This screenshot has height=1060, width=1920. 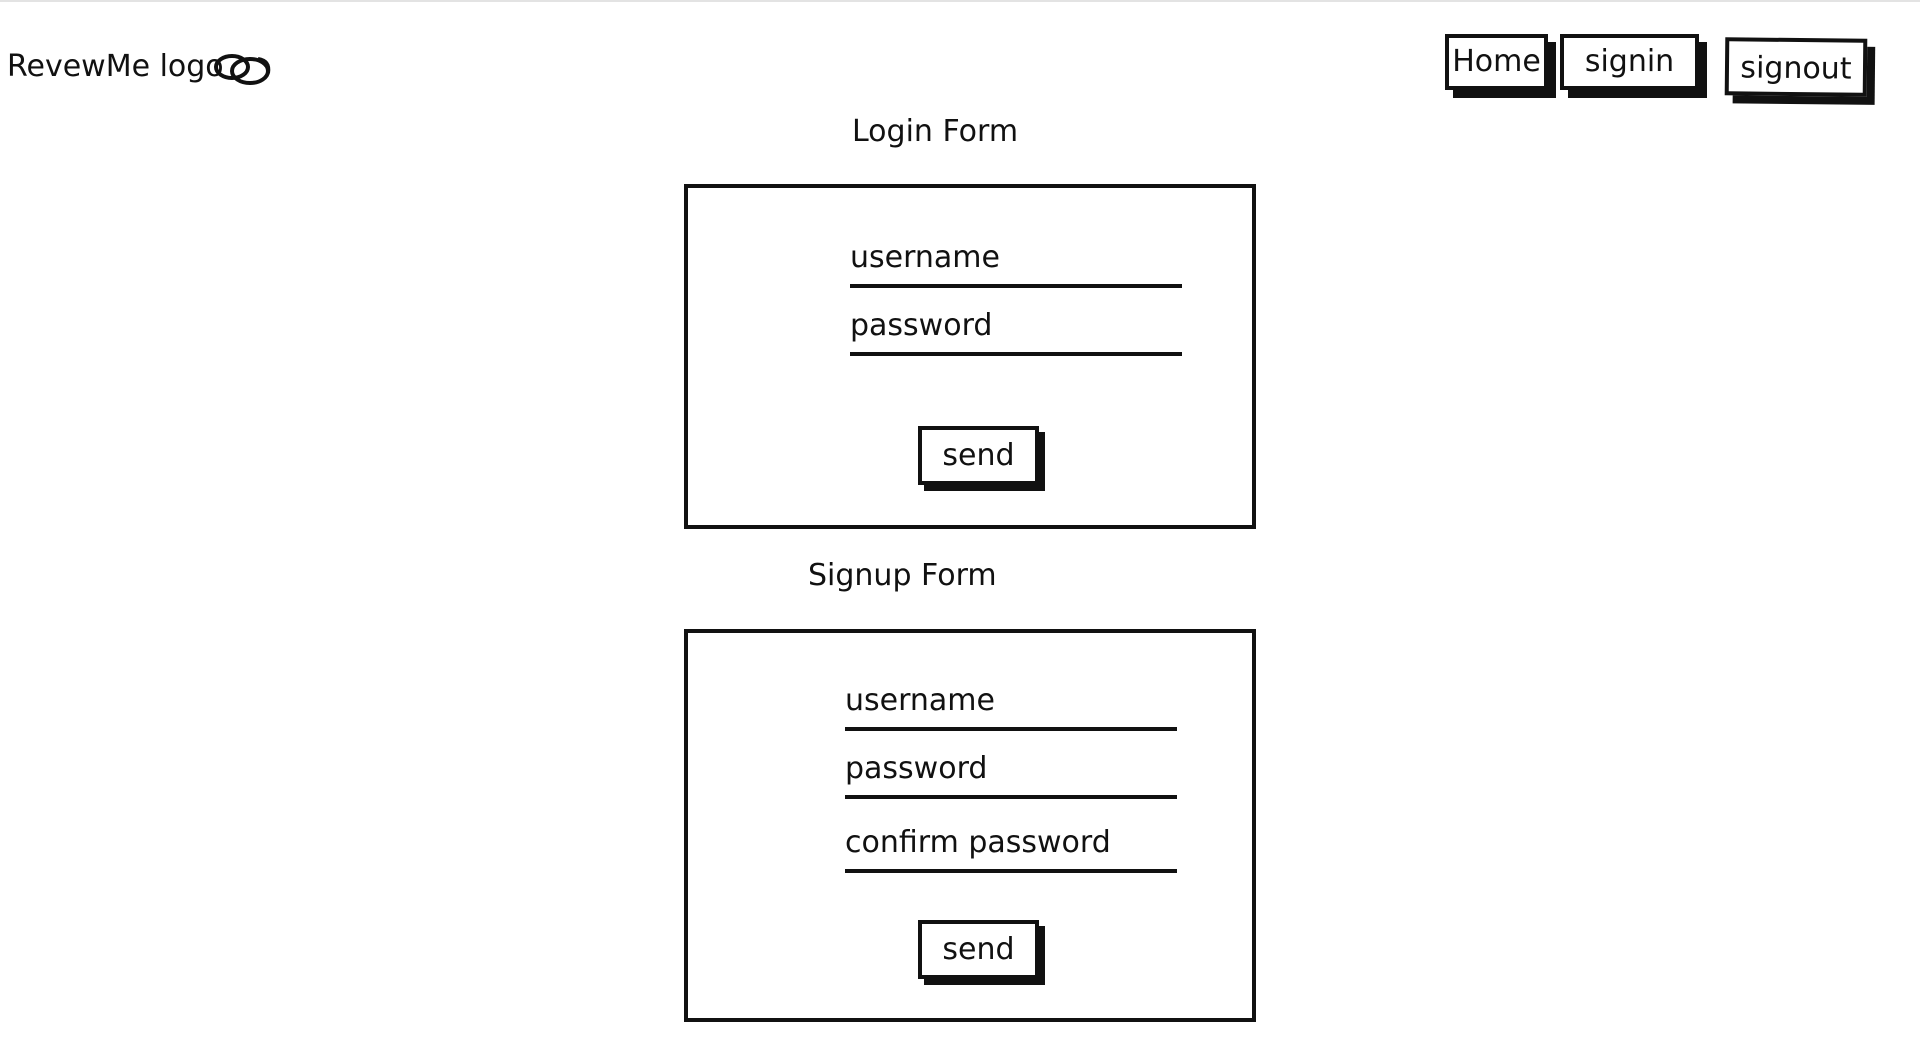 What do you see at coordinates (960, 1) in the screenshot?
I see `top-divider` at bounding box center [960, 1].